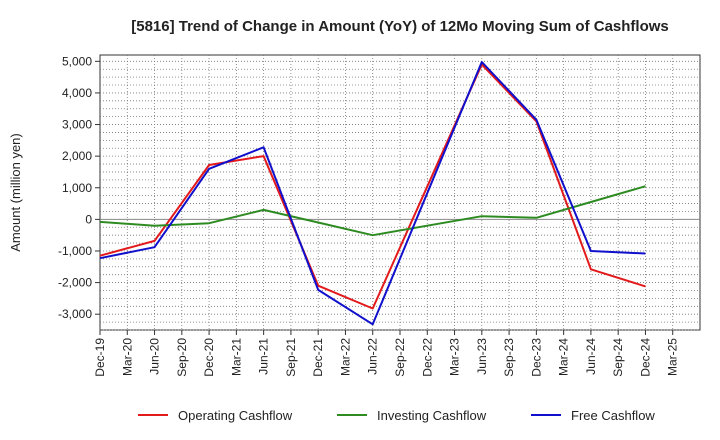  I want to click on y-tick-label: 3,000, so click(77, 125).